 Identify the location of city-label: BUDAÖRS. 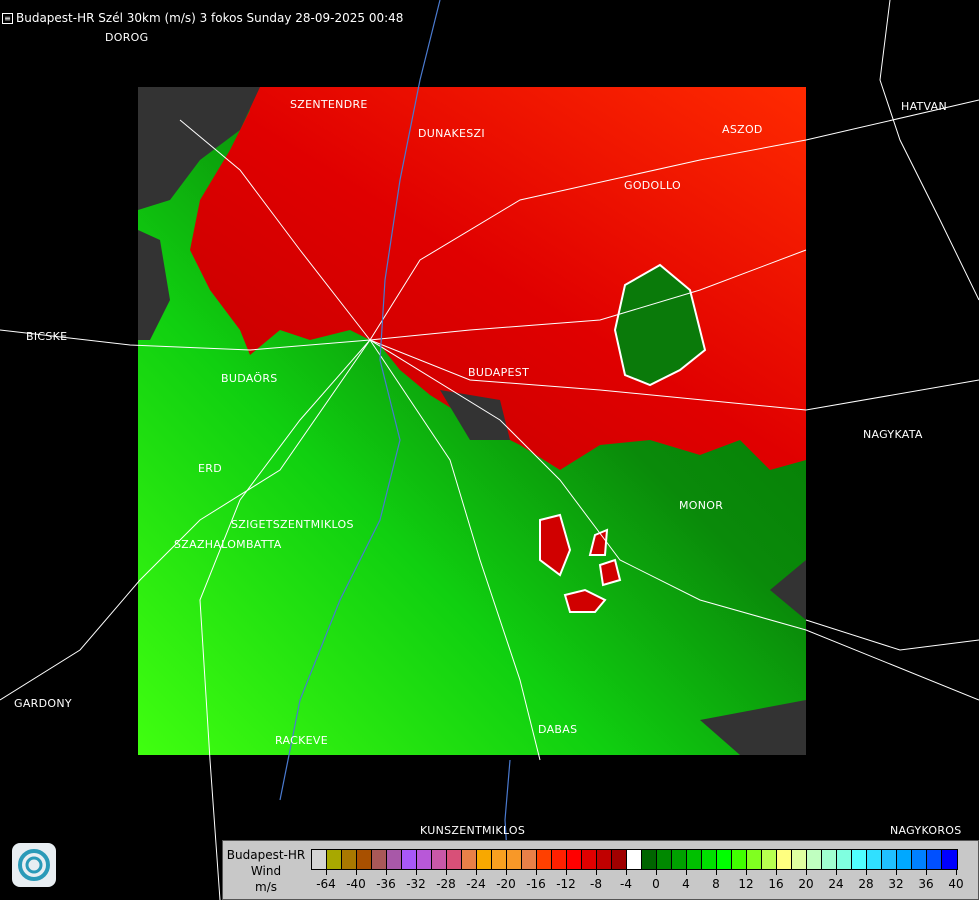
(249, 378).